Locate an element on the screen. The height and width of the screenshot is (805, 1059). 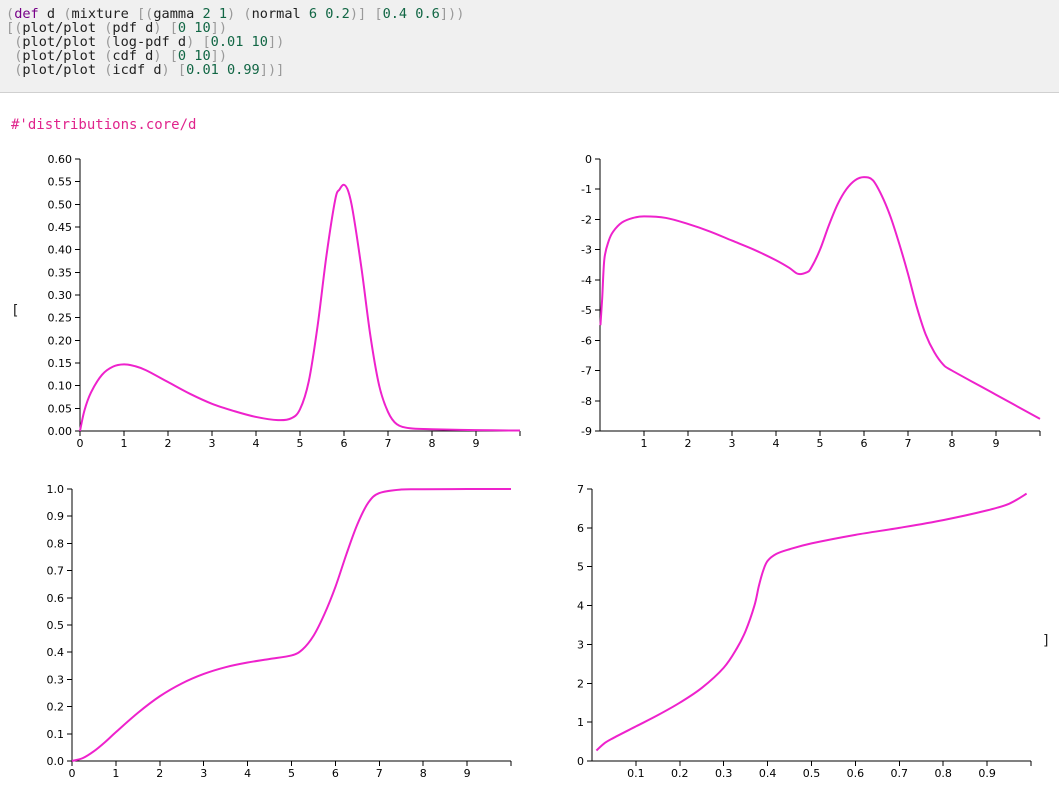
y-tick-label: 0.25 is located at coordinates (60, 318).